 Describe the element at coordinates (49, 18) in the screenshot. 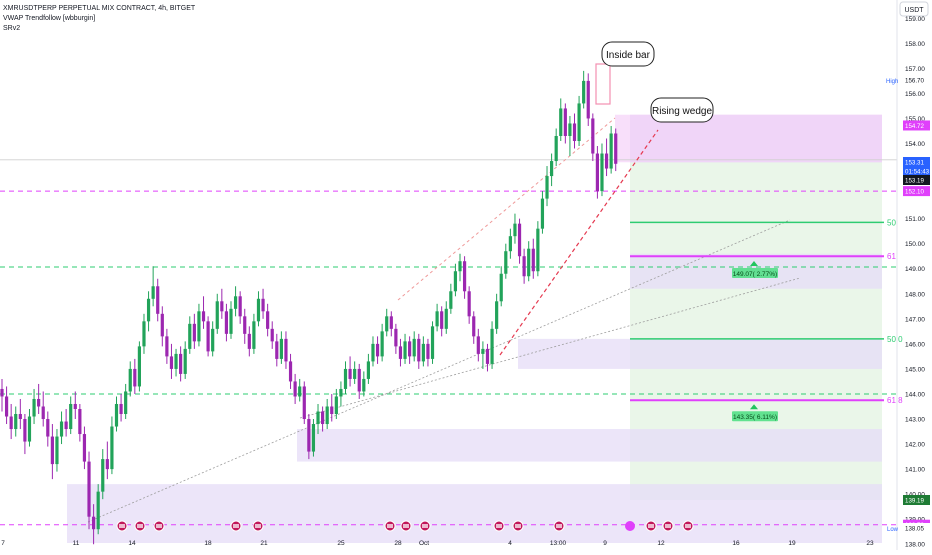

I see `indicator-vwap: VWAP Trendfollow [wbburgin]` at that location.